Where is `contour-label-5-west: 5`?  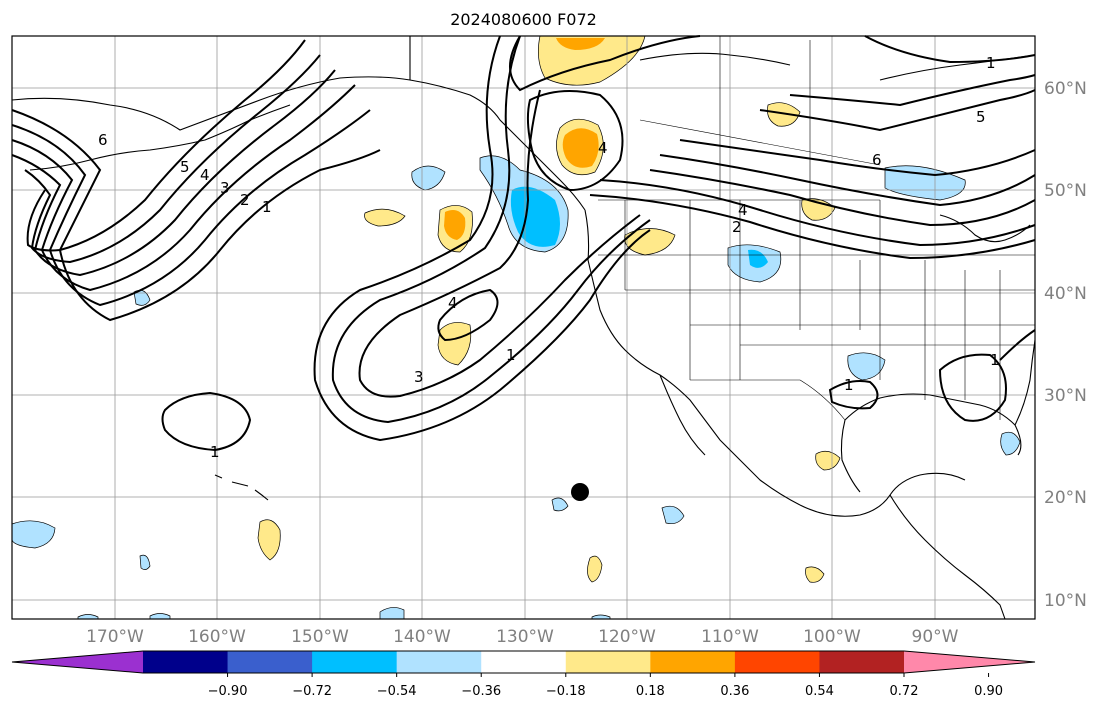 contour-label-5-west: 5 is located at coordinates (185, 167).